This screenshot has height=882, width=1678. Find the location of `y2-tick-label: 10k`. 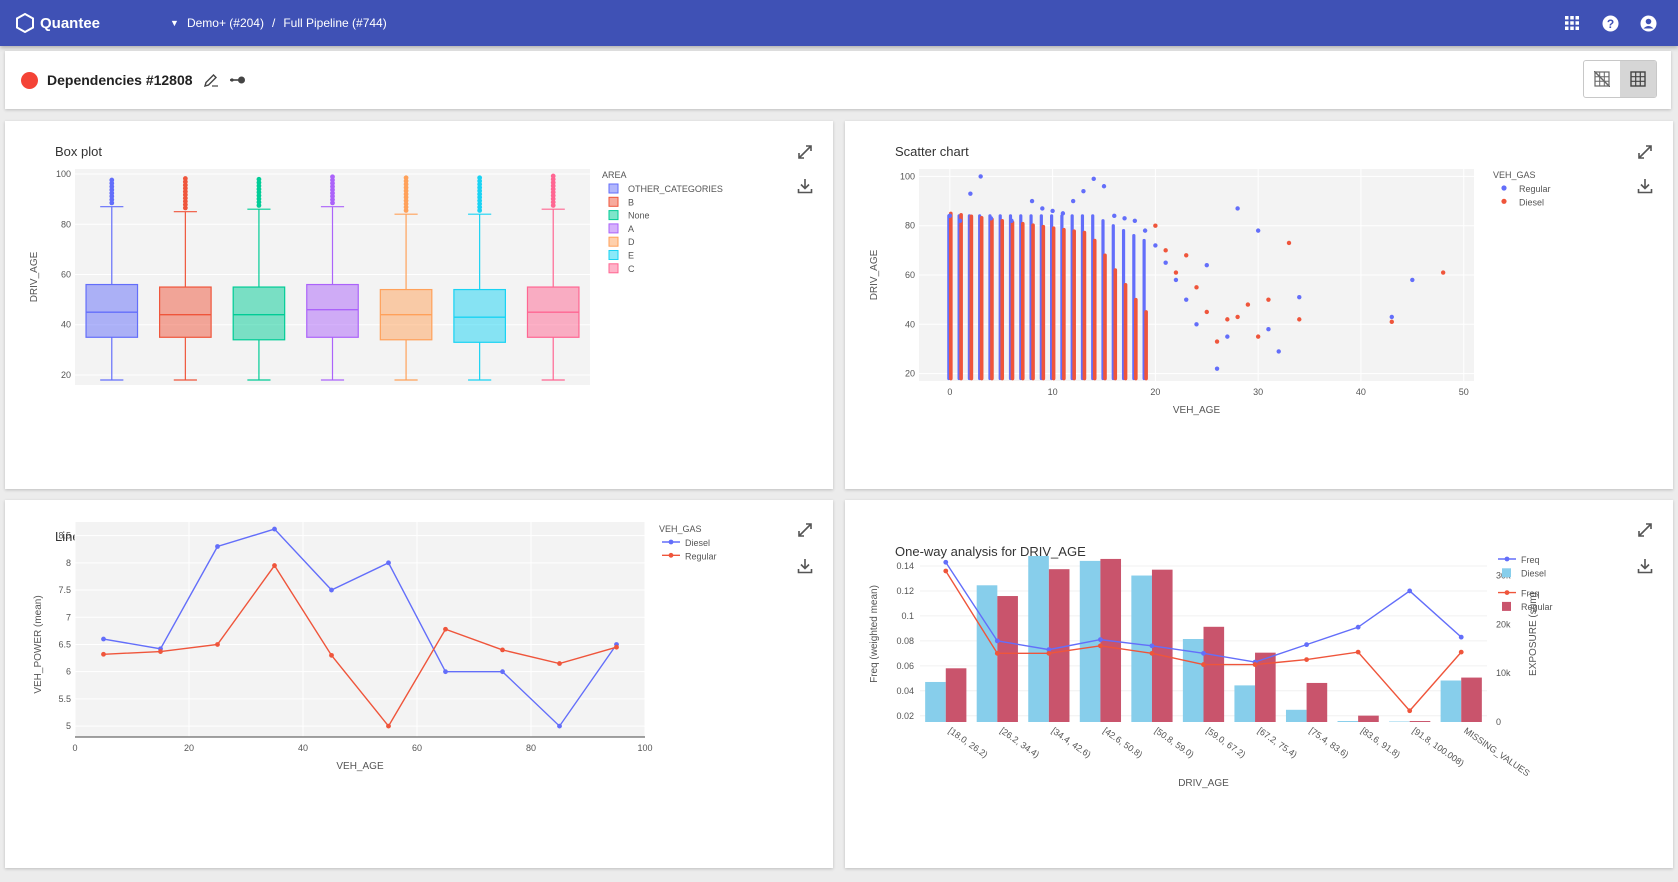

y2-tick-label: 10k is located at coordinates (1503, 673).